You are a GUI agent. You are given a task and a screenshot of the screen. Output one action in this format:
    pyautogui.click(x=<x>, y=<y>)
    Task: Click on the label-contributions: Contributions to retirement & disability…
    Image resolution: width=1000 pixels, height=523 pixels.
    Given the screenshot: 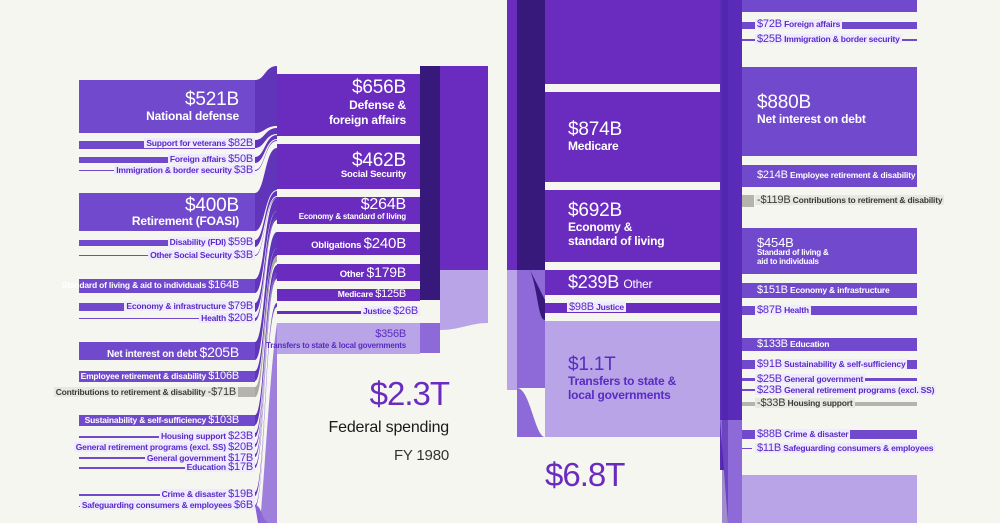 What is the action you would take?
    pyautogui.click(x=145, y=392)
    